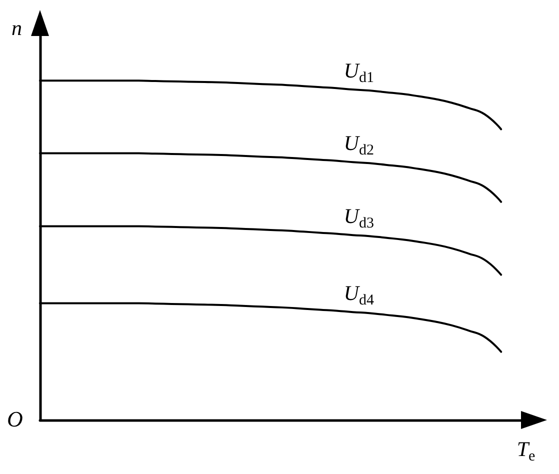 The image size is (559, 474). I want to click on text: O, so click(15, 419).